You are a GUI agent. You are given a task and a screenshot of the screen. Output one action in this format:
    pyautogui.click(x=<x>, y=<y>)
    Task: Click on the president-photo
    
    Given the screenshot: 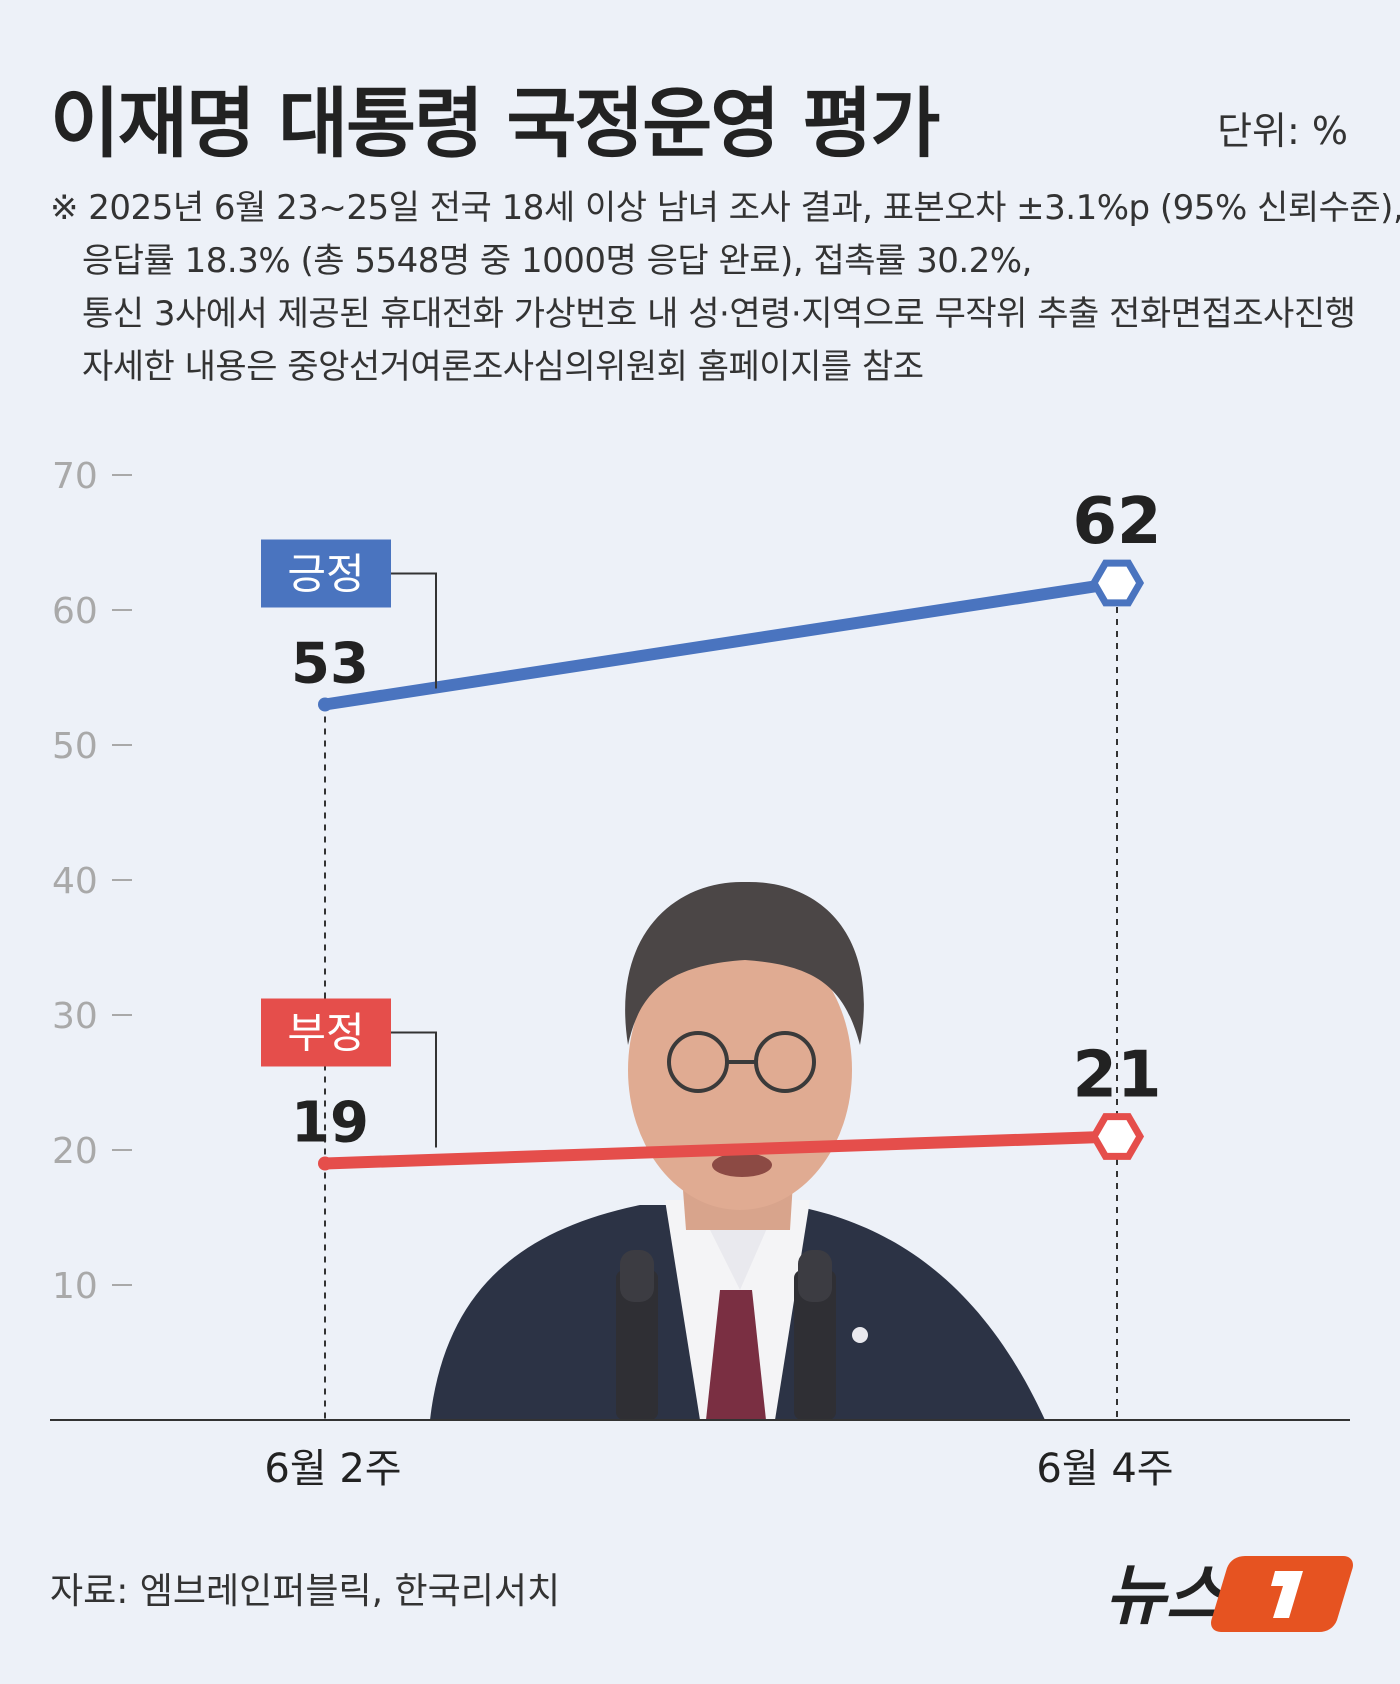 What is the action you would take?
    pyautogui.click(x=737, y=1150)
    